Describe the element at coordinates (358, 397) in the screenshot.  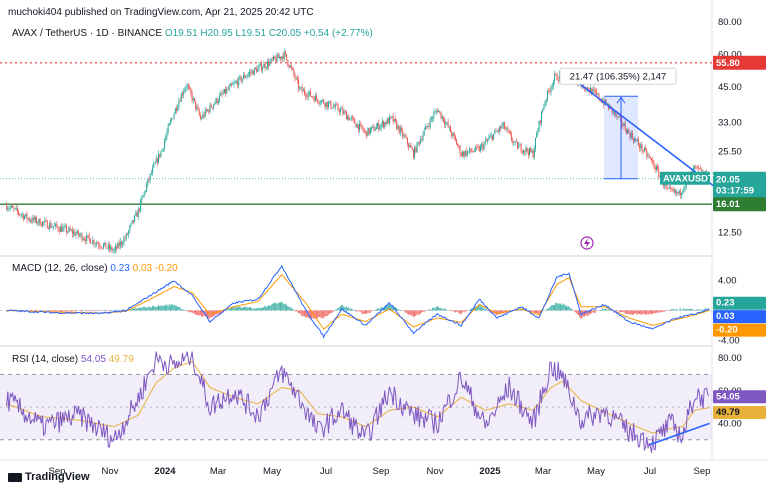
I see `rsi-ma-line` at that location.